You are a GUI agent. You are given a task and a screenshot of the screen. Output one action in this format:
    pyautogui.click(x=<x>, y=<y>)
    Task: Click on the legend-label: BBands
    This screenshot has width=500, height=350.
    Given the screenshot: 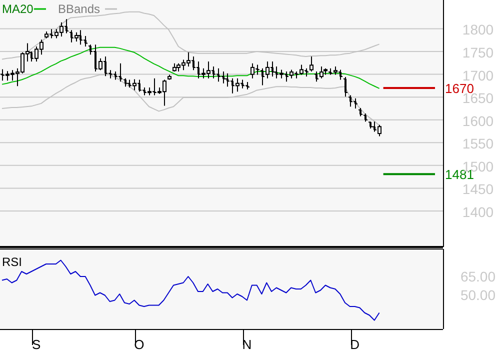 What is the action you would take?
    pyautogui.click(x=79, y=9)
    